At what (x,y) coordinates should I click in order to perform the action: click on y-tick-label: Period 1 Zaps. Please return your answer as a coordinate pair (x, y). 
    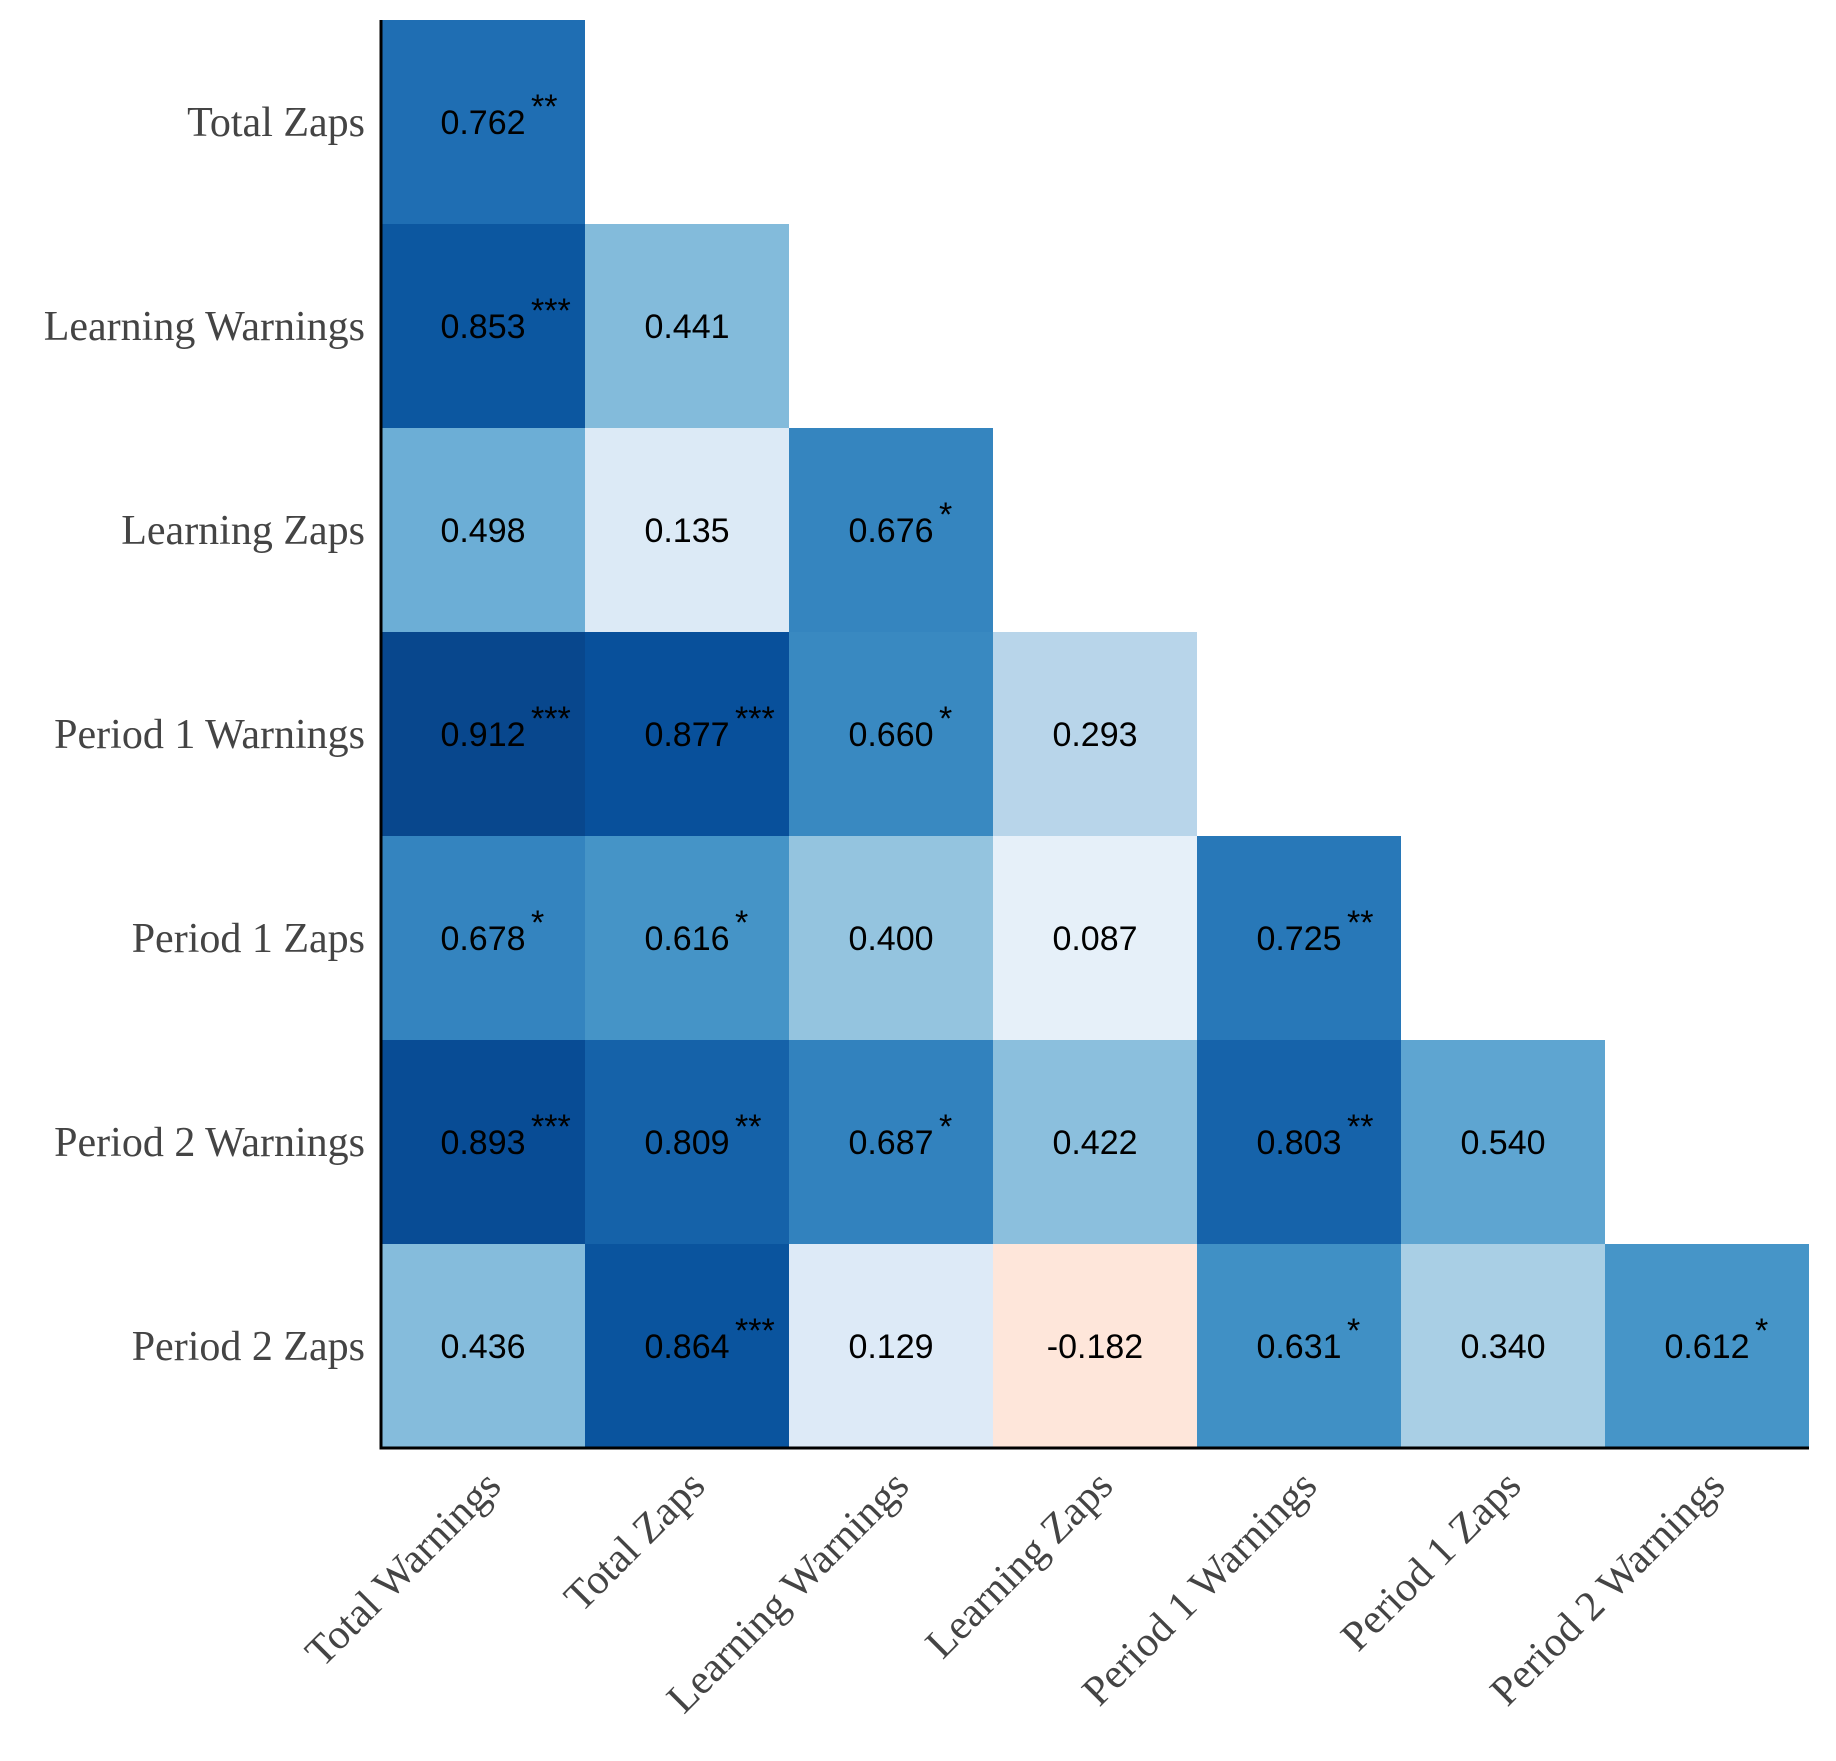
    Looking at the image, I should click on (248, 939).